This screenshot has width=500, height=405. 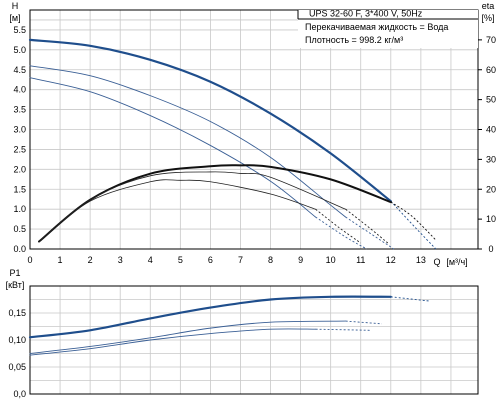 I want to click on bottom-curve-p2, so click(x=188, y=337).